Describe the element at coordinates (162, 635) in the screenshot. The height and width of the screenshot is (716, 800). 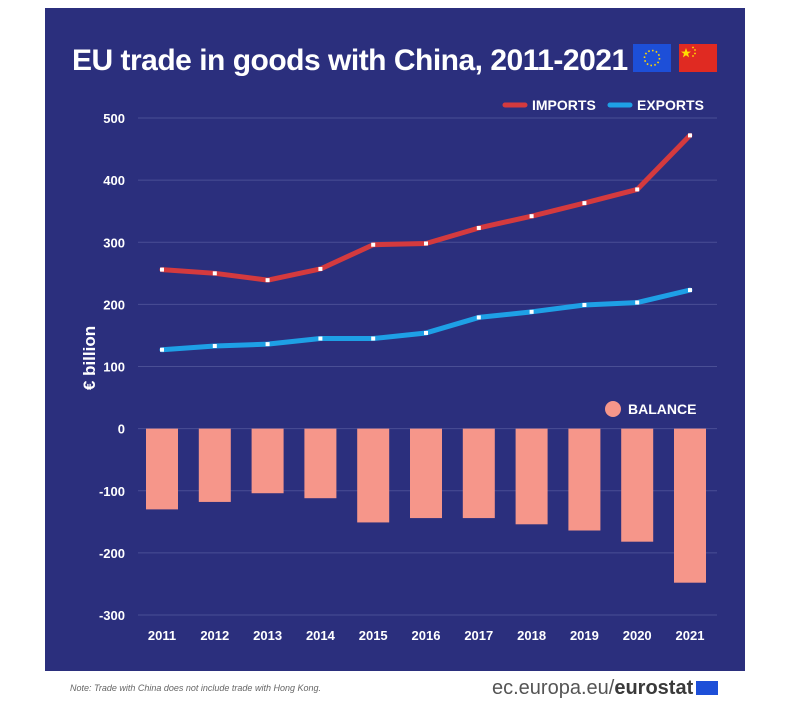
I see `x-tick-label: 2011` at that location.